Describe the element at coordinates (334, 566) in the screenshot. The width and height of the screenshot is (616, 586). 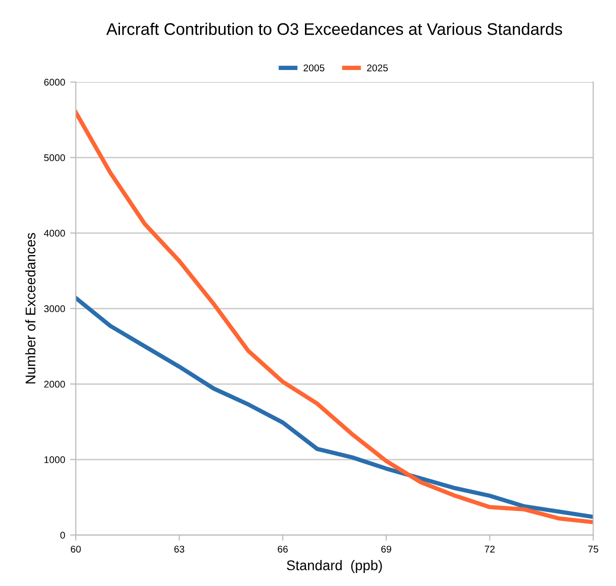
I see `x-axis-title: Standard (ppb)` at that location.